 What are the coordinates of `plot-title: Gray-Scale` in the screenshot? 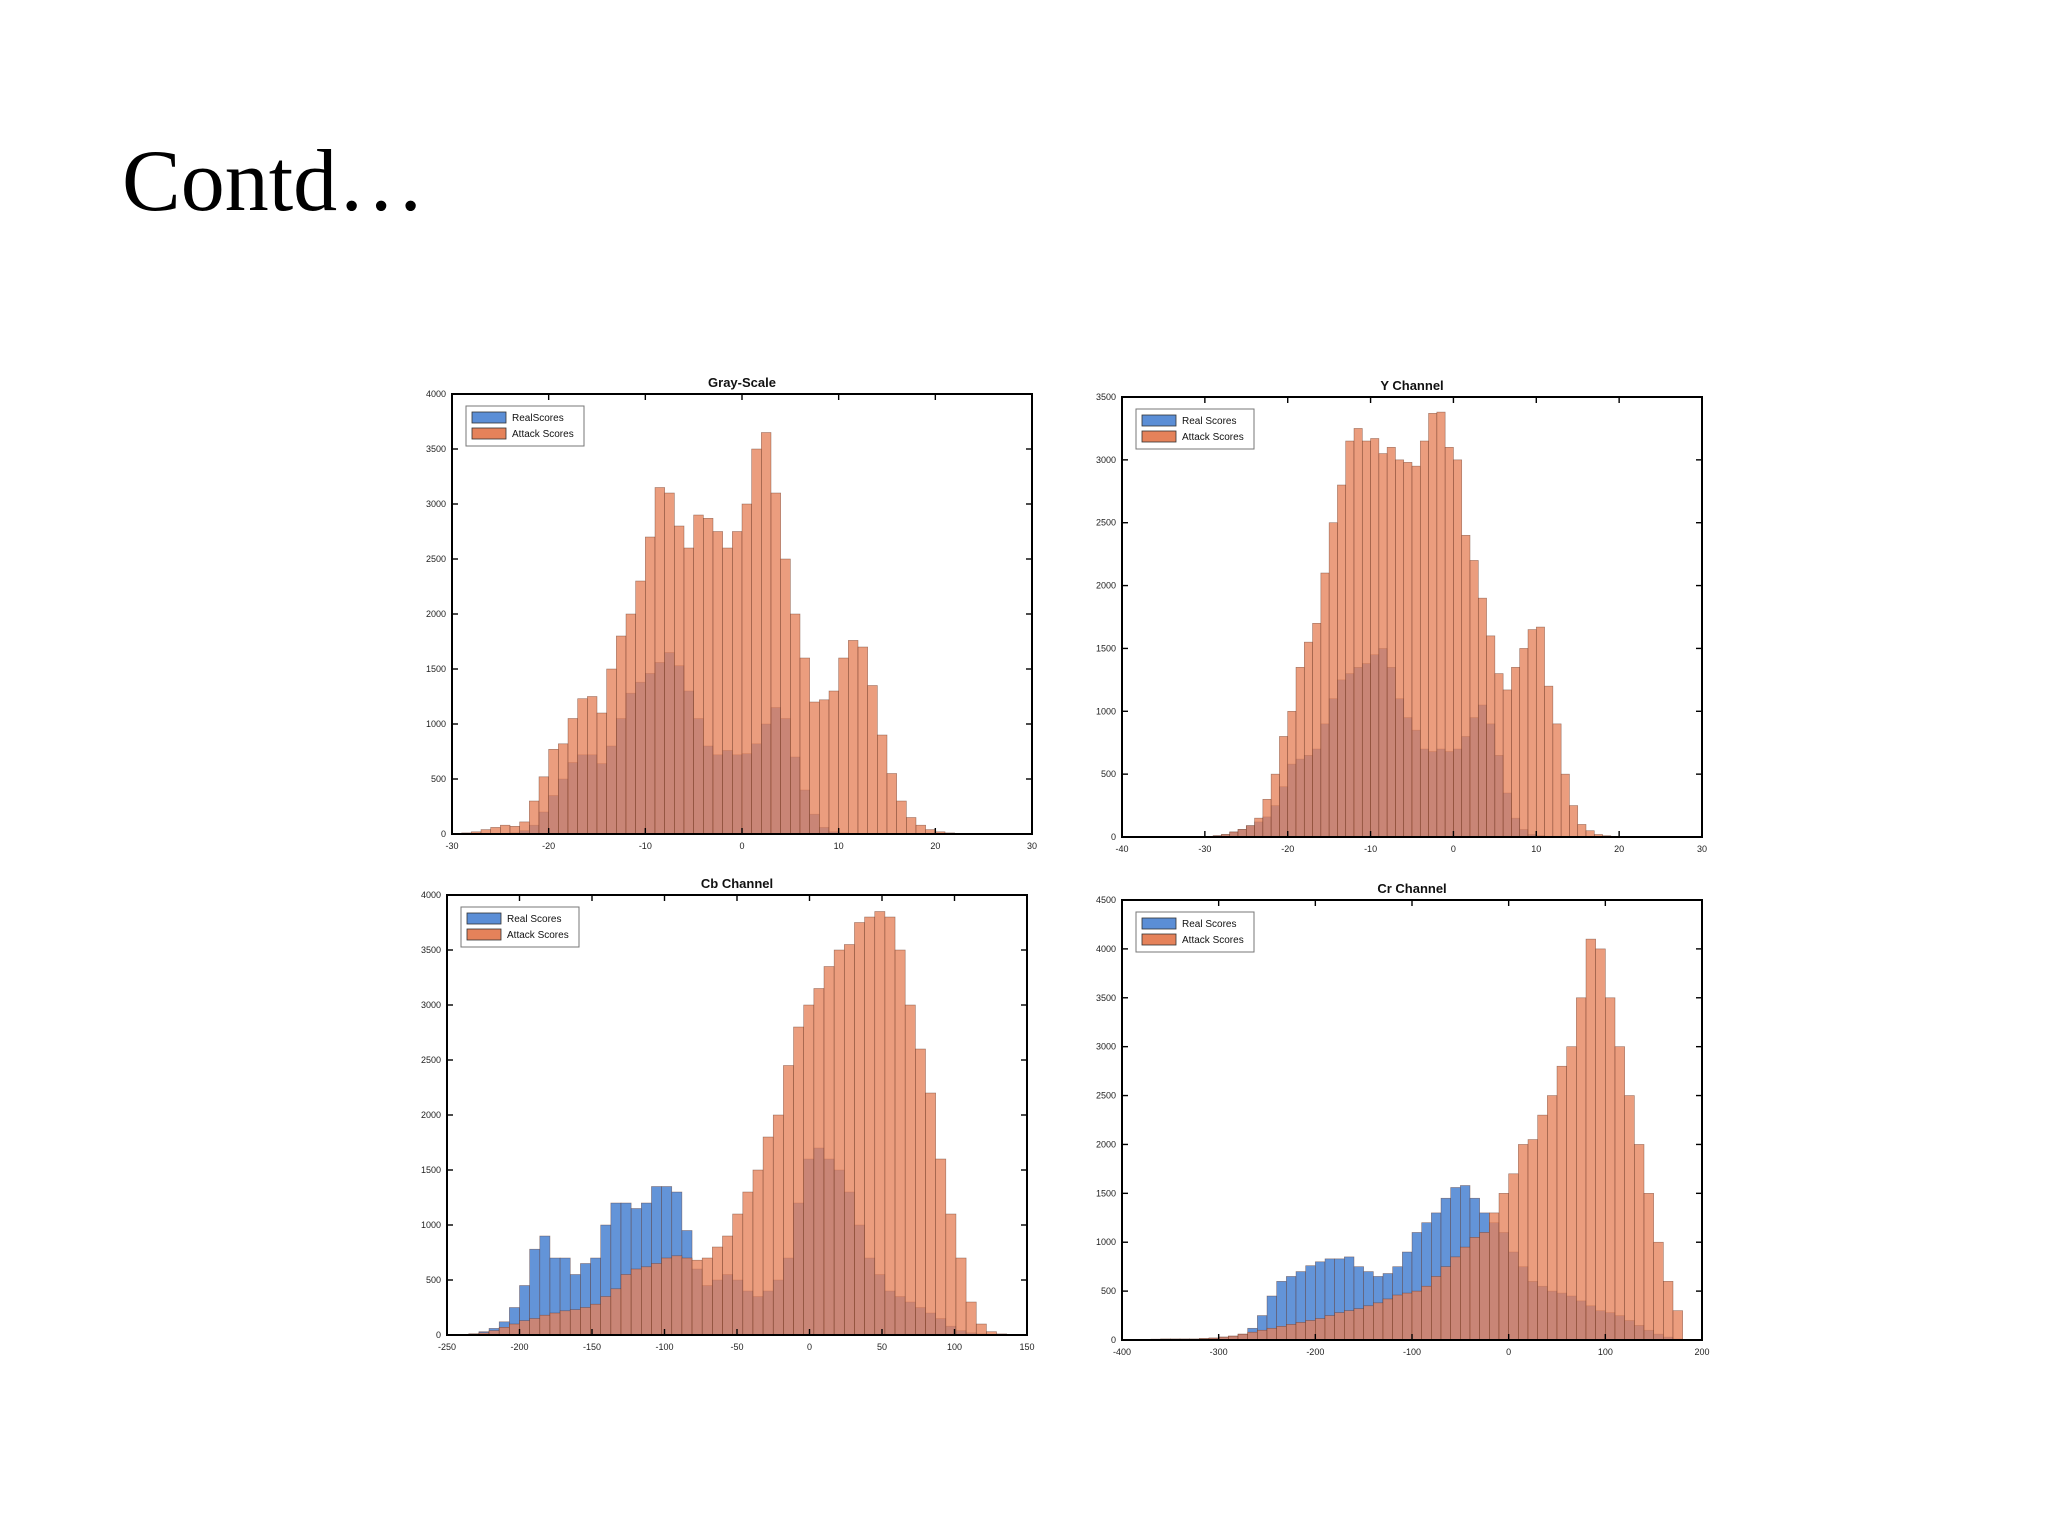 It's located at (742, 382).